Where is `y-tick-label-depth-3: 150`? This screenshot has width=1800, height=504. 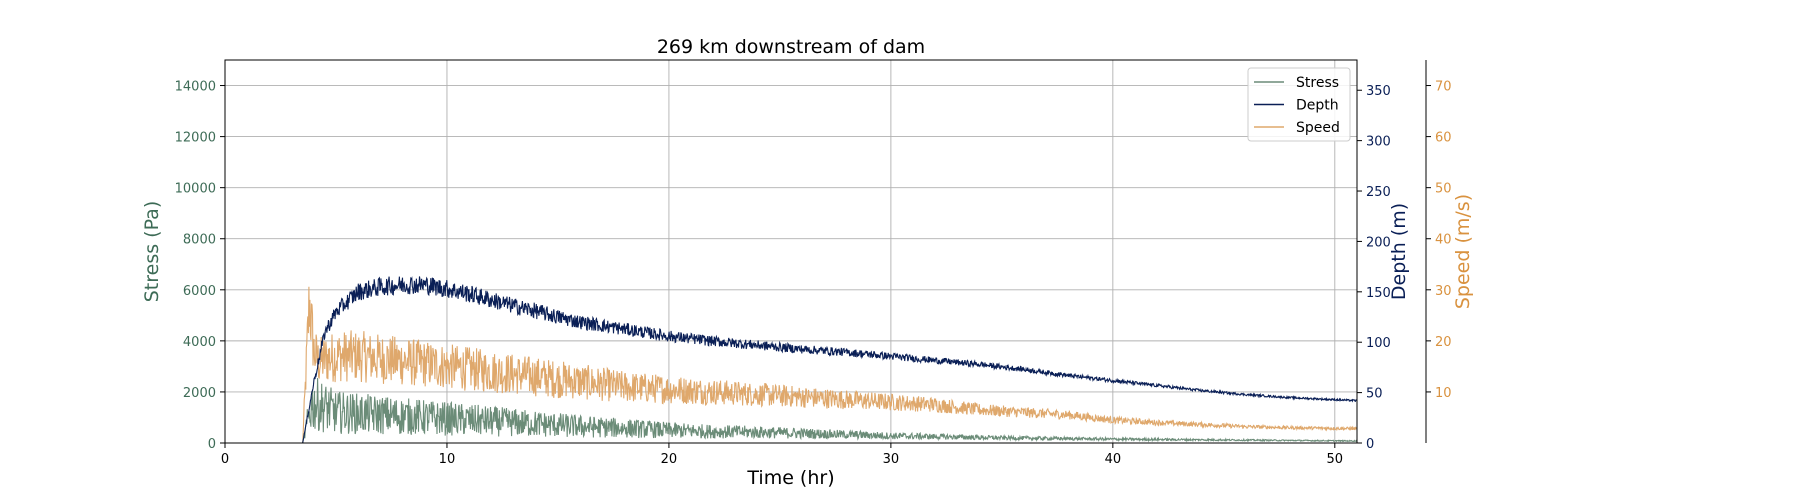
y-tick-label-depth-3: 150 is located at coordinates (1378, 293).